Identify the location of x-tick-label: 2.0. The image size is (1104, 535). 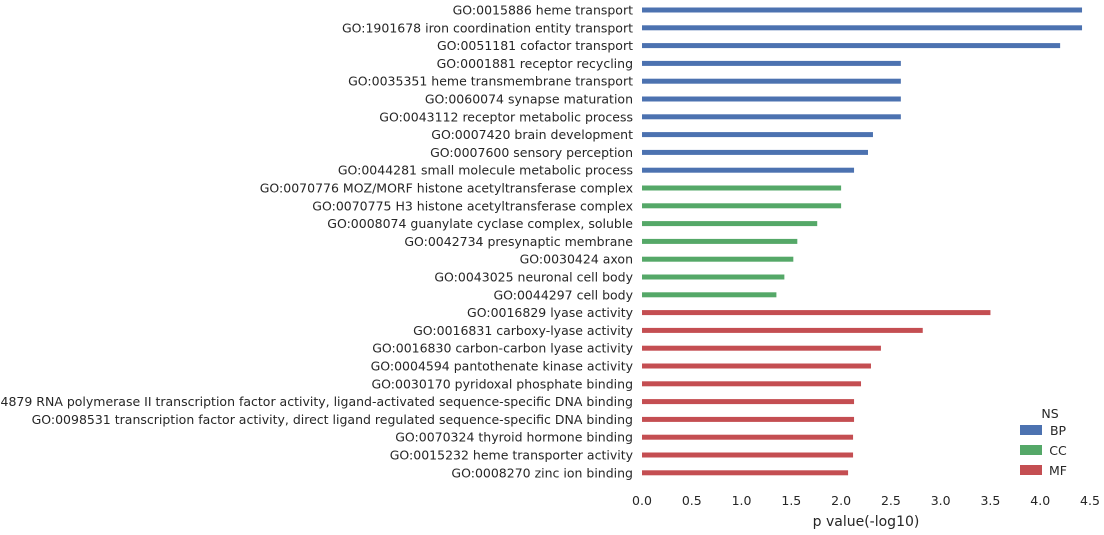
(841, 500).